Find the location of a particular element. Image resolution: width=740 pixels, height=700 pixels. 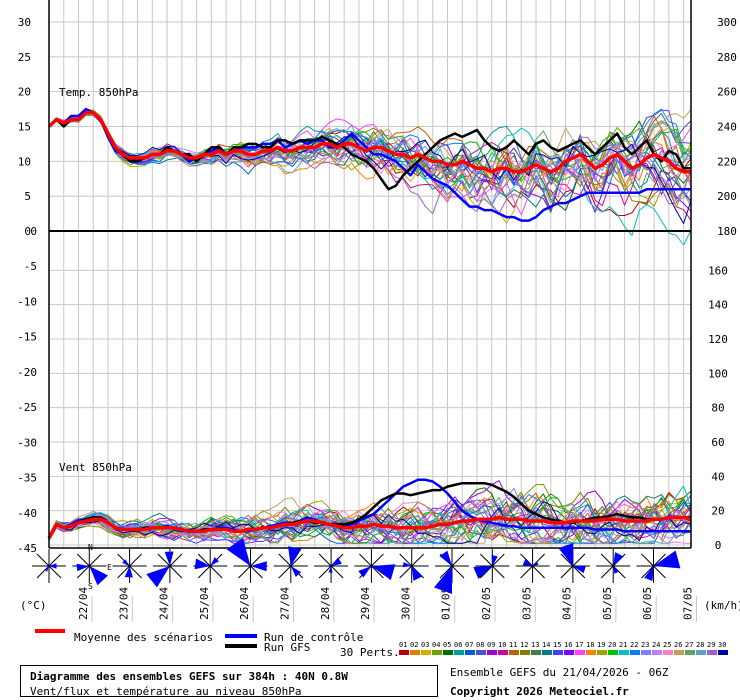

y-tick-right-temp: 280 is located at coordinates (727, 57).